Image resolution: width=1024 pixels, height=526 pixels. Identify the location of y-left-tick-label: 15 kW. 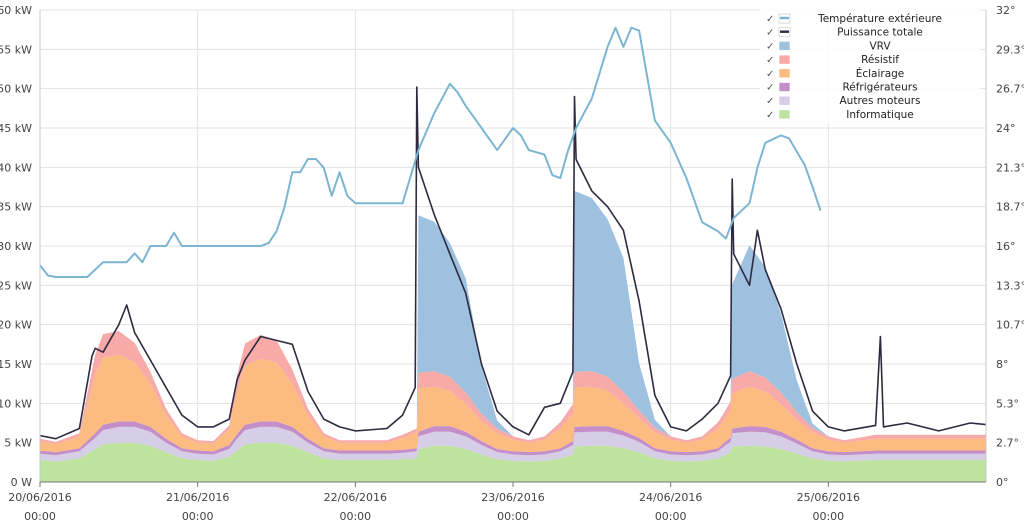
(16, 364).